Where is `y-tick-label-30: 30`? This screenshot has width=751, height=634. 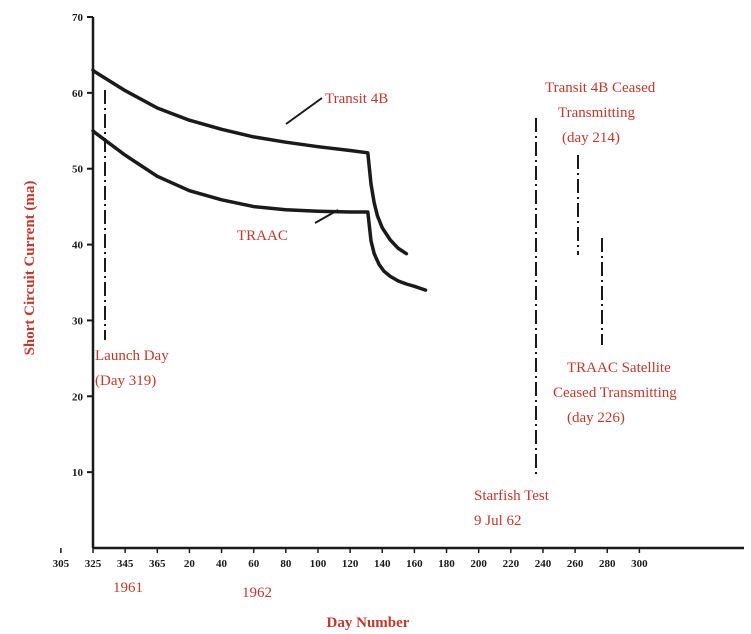 y-tick-label-30: 30 is located at coordinates (78, 321).